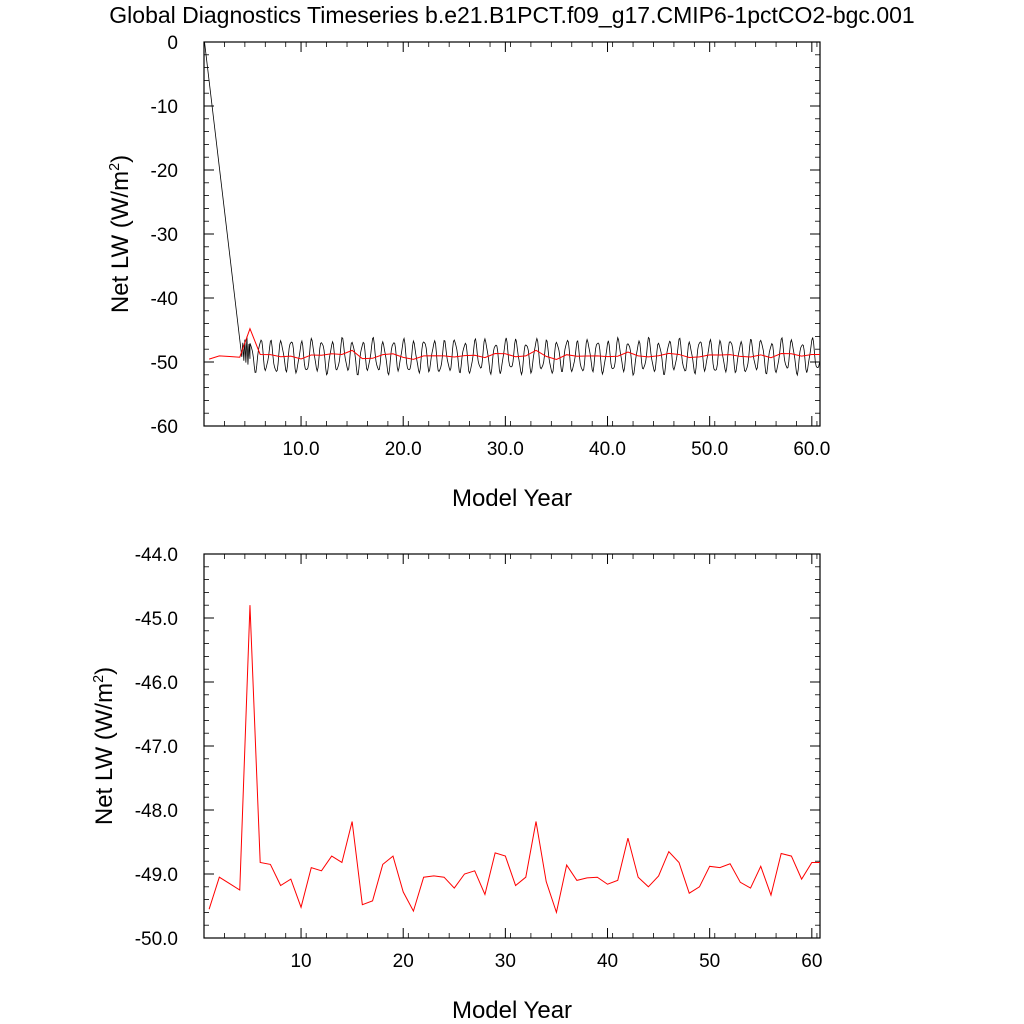 This screenshot has width=1024, height=1024. What do you see at coordinates (403, 449) in the screenshot?
I see `x-tick-label: 20.0` at bounding box center [403, 449].